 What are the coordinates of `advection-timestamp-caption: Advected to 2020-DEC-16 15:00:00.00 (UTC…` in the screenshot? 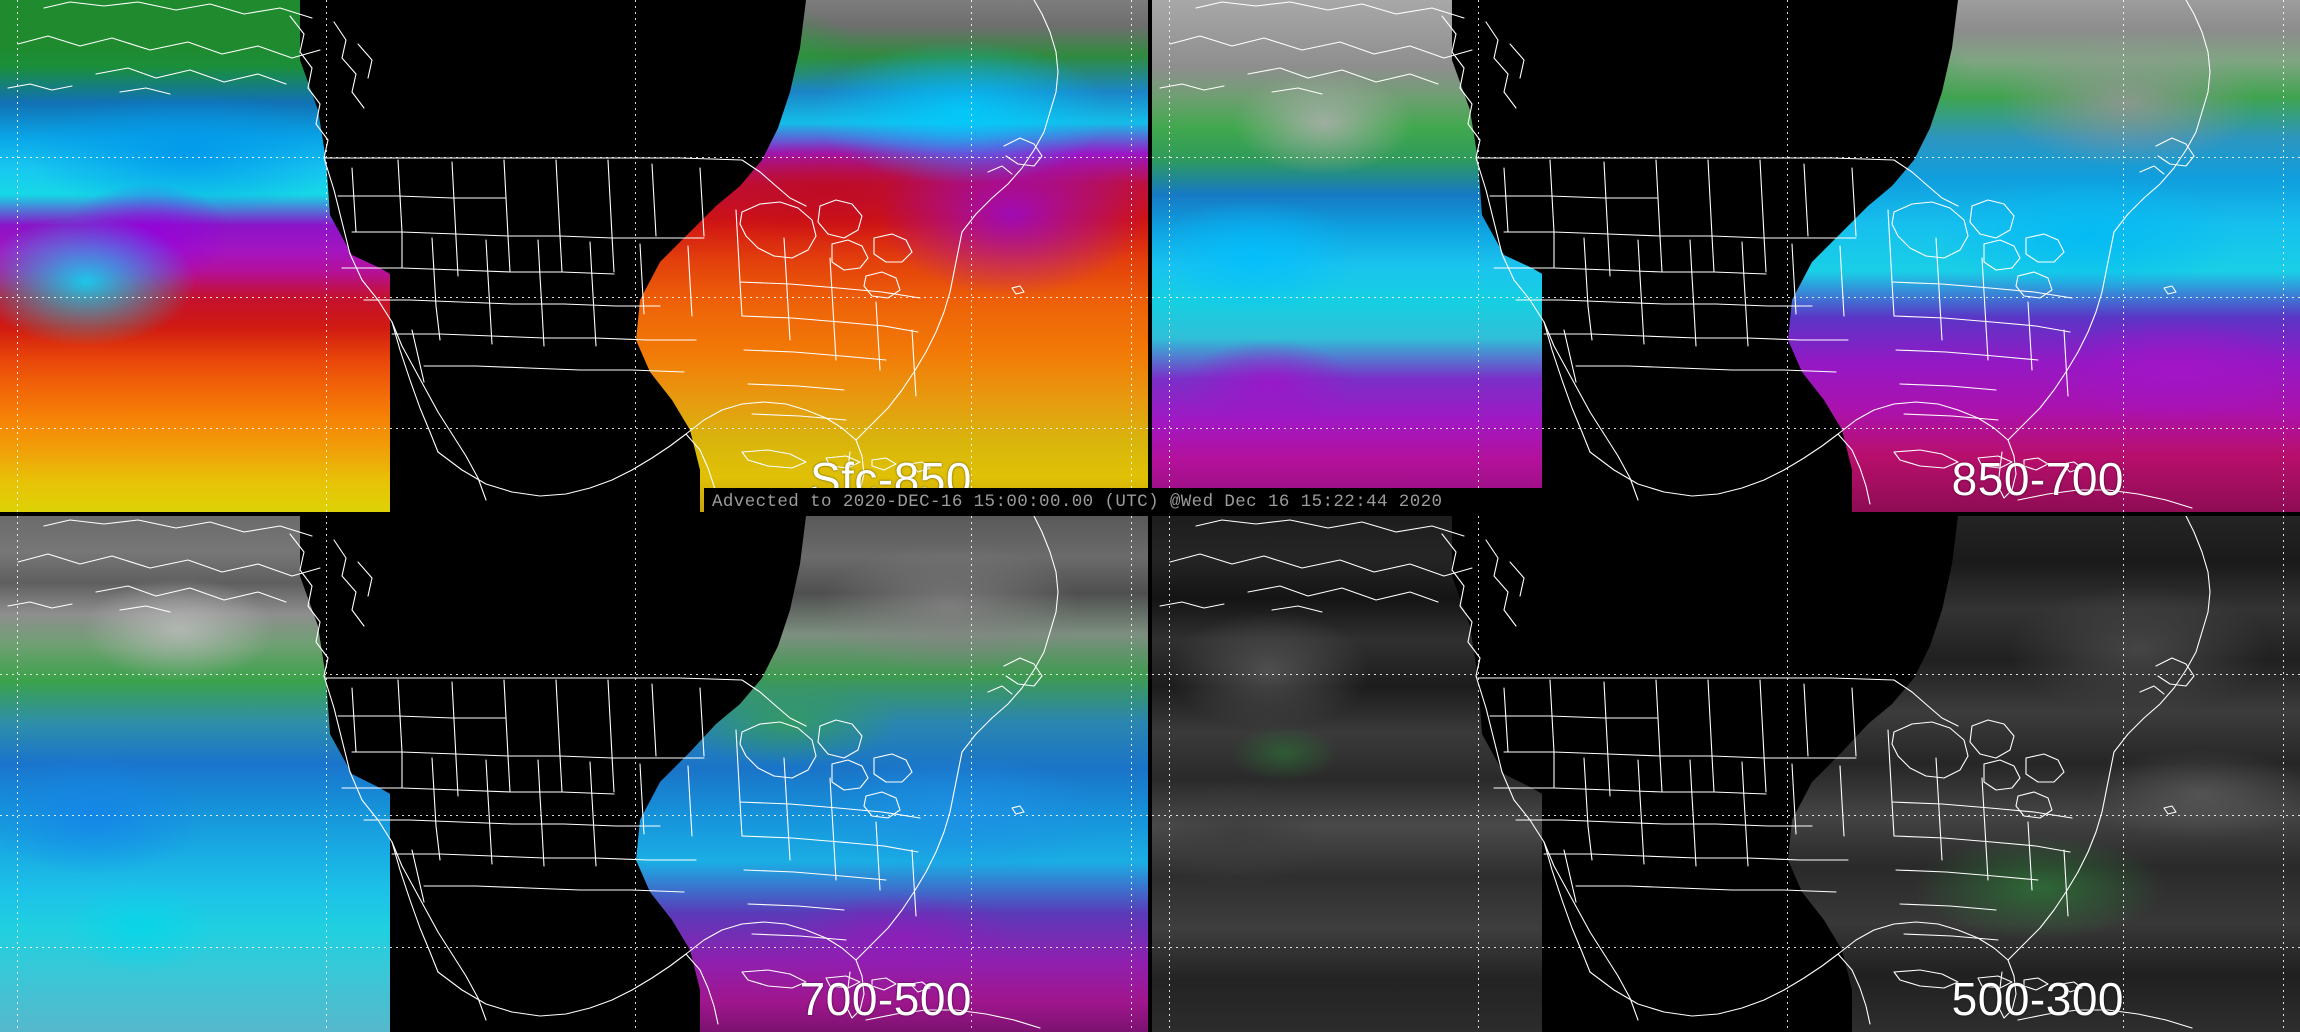 It's located at (1077, 502).